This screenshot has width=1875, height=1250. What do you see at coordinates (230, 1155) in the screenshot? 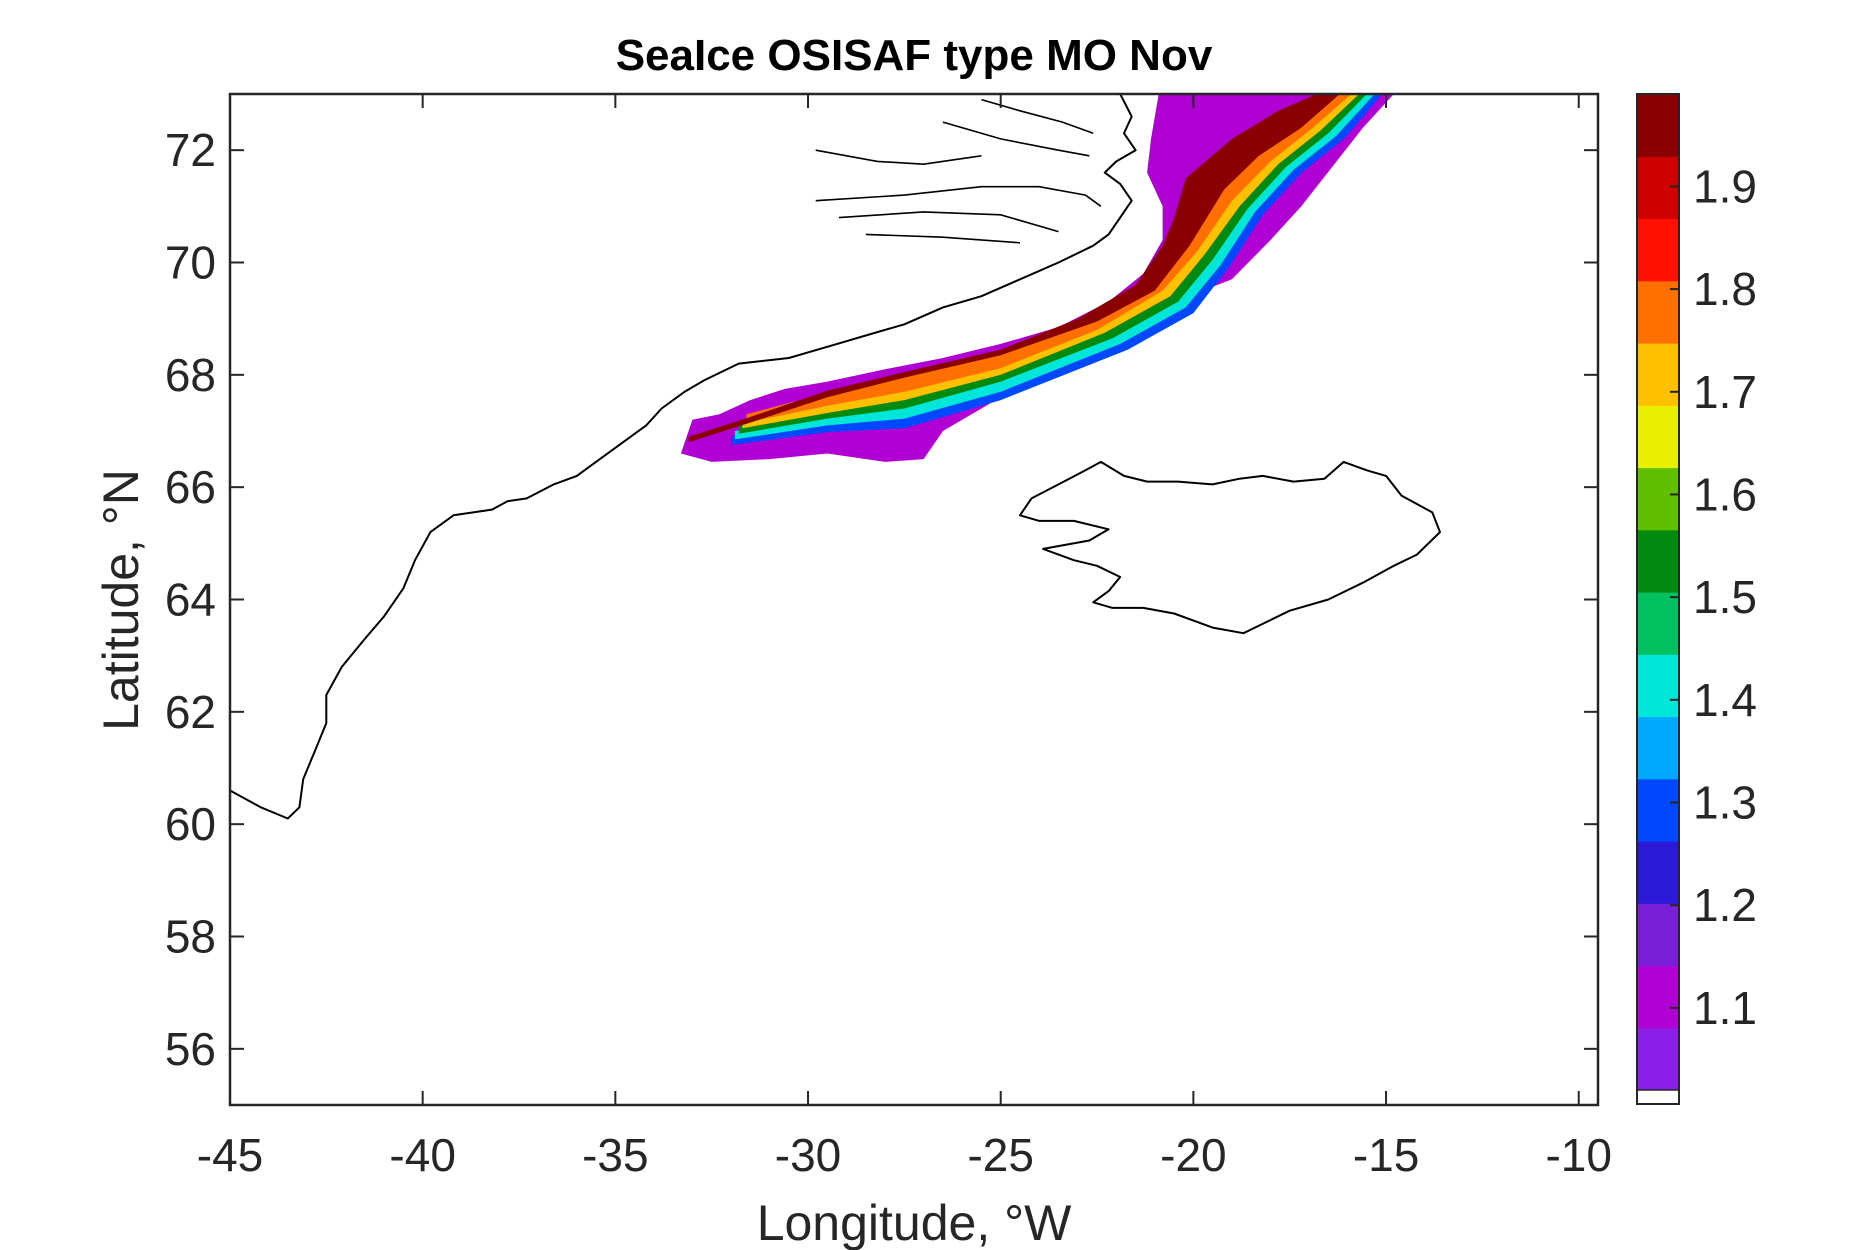
I see `x-tick-label: -45` at bounding box center [230, 1155].